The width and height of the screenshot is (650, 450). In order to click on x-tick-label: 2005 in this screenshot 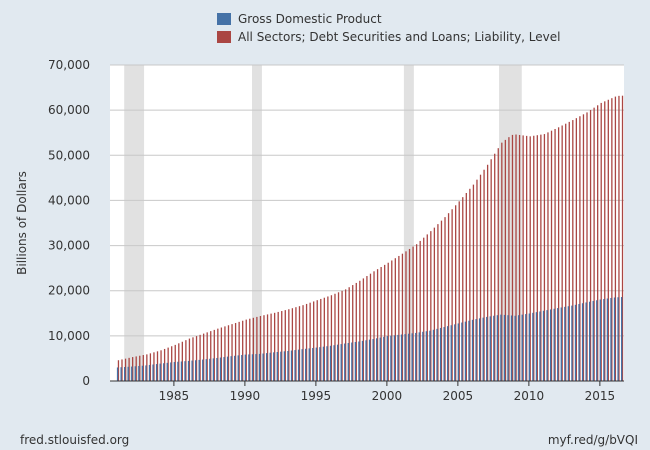, I will do `click(458, 396)`.